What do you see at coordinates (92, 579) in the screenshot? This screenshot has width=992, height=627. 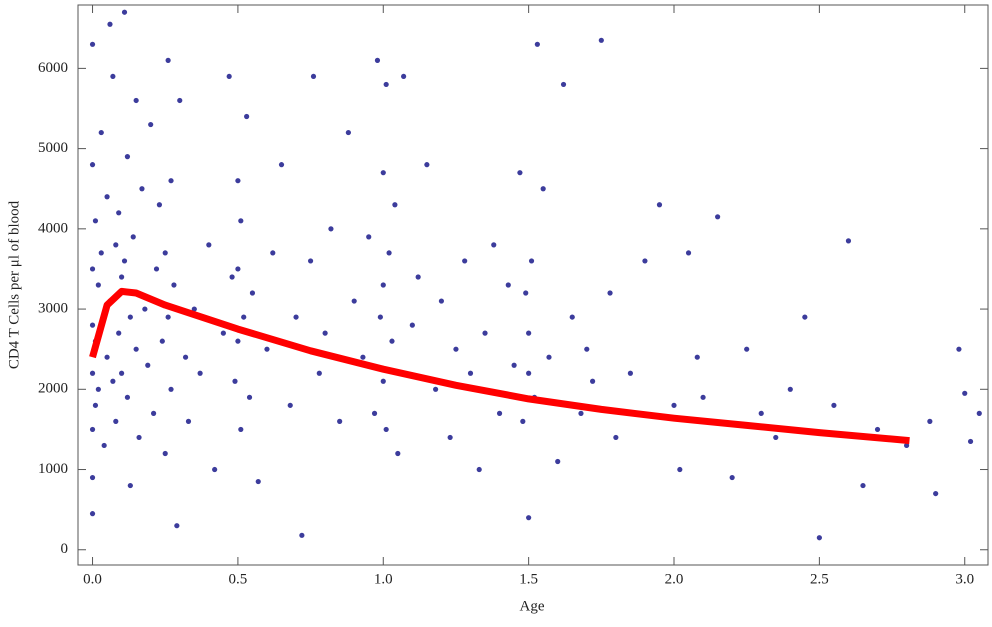 I see `x-tick-label: 0.0` at bounding box center [92, 579].